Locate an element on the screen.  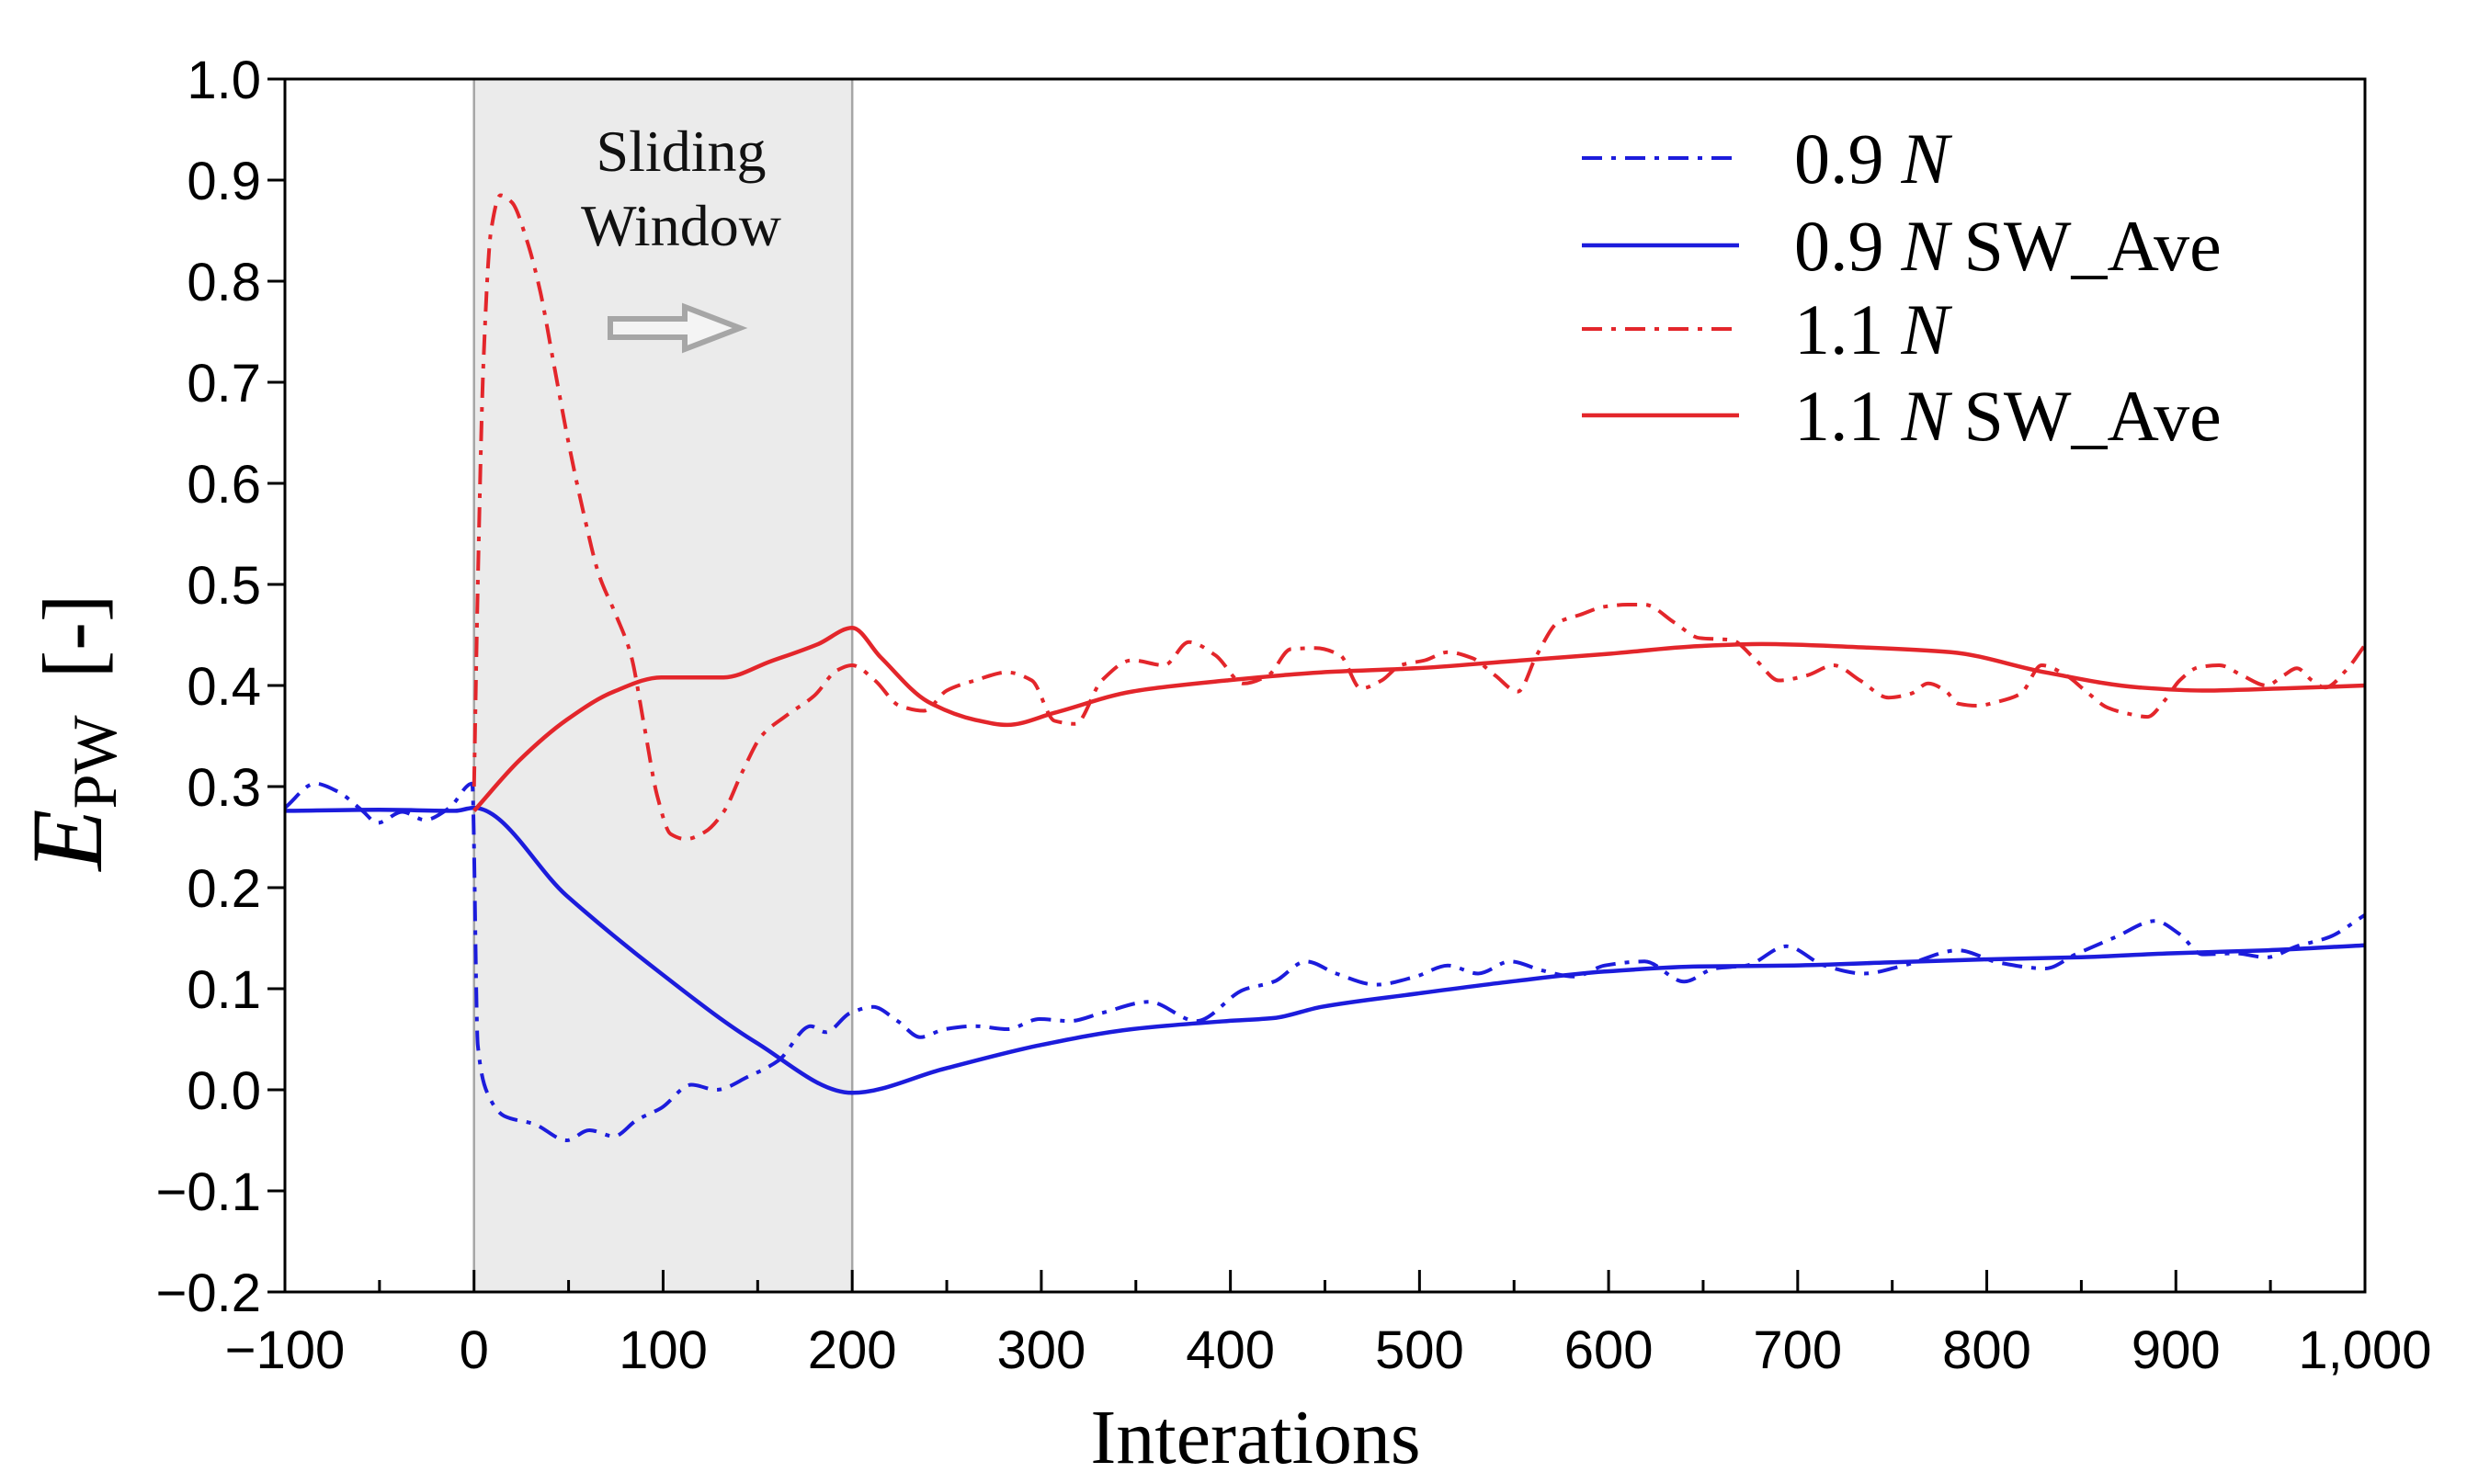
legend-entry: 1.1 N SW_Ave is located at coordinates (1902, 416).